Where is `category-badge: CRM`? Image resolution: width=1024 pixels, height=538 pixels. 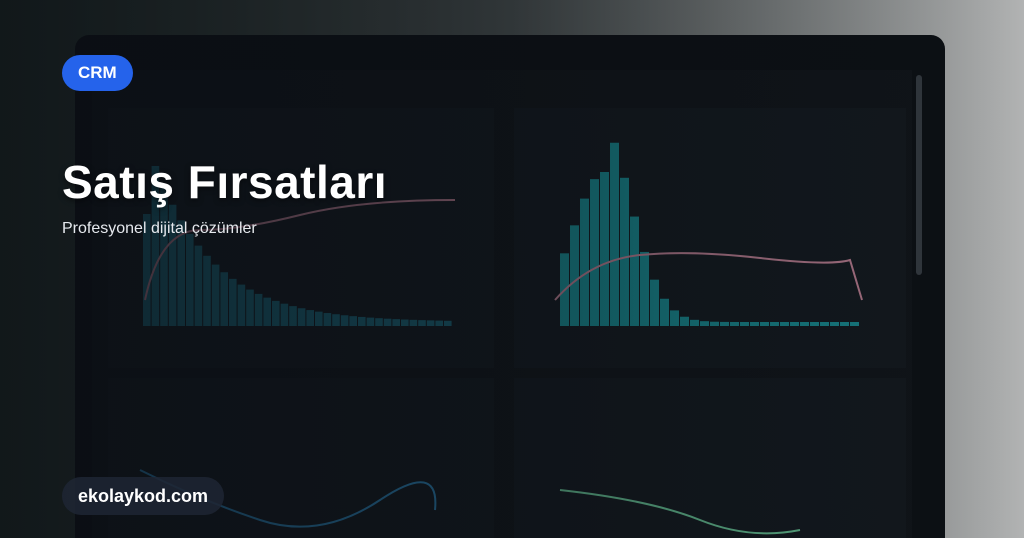 category-badge: CRM is located at coordinates (97, 73).